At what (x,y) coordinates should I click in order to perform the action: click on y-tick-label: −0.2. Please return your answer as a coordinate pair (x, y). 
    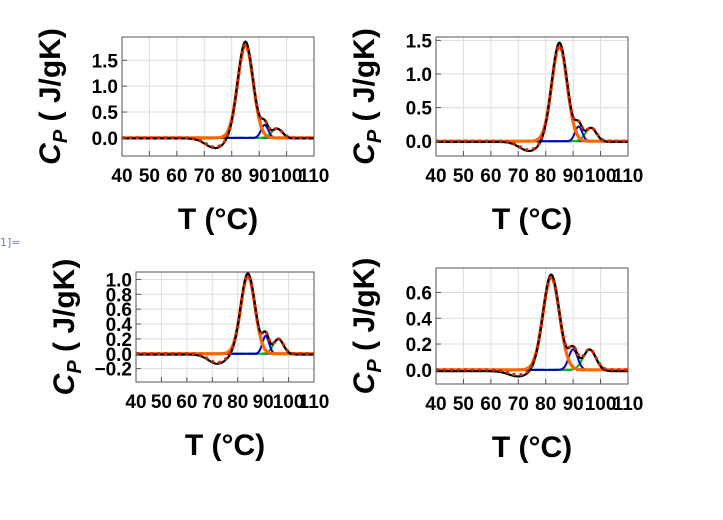
    Looking at the image, I should click on (113, 370).